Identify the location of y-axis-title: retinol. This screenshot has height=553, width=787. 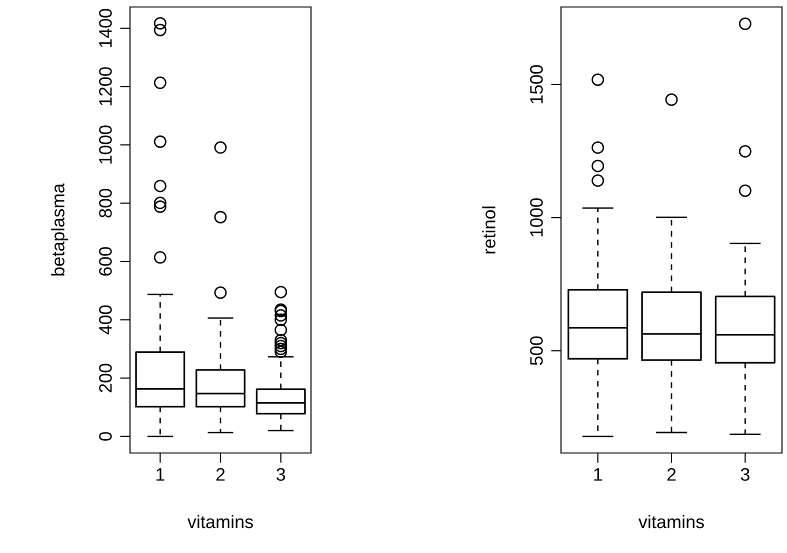
(489, 230).